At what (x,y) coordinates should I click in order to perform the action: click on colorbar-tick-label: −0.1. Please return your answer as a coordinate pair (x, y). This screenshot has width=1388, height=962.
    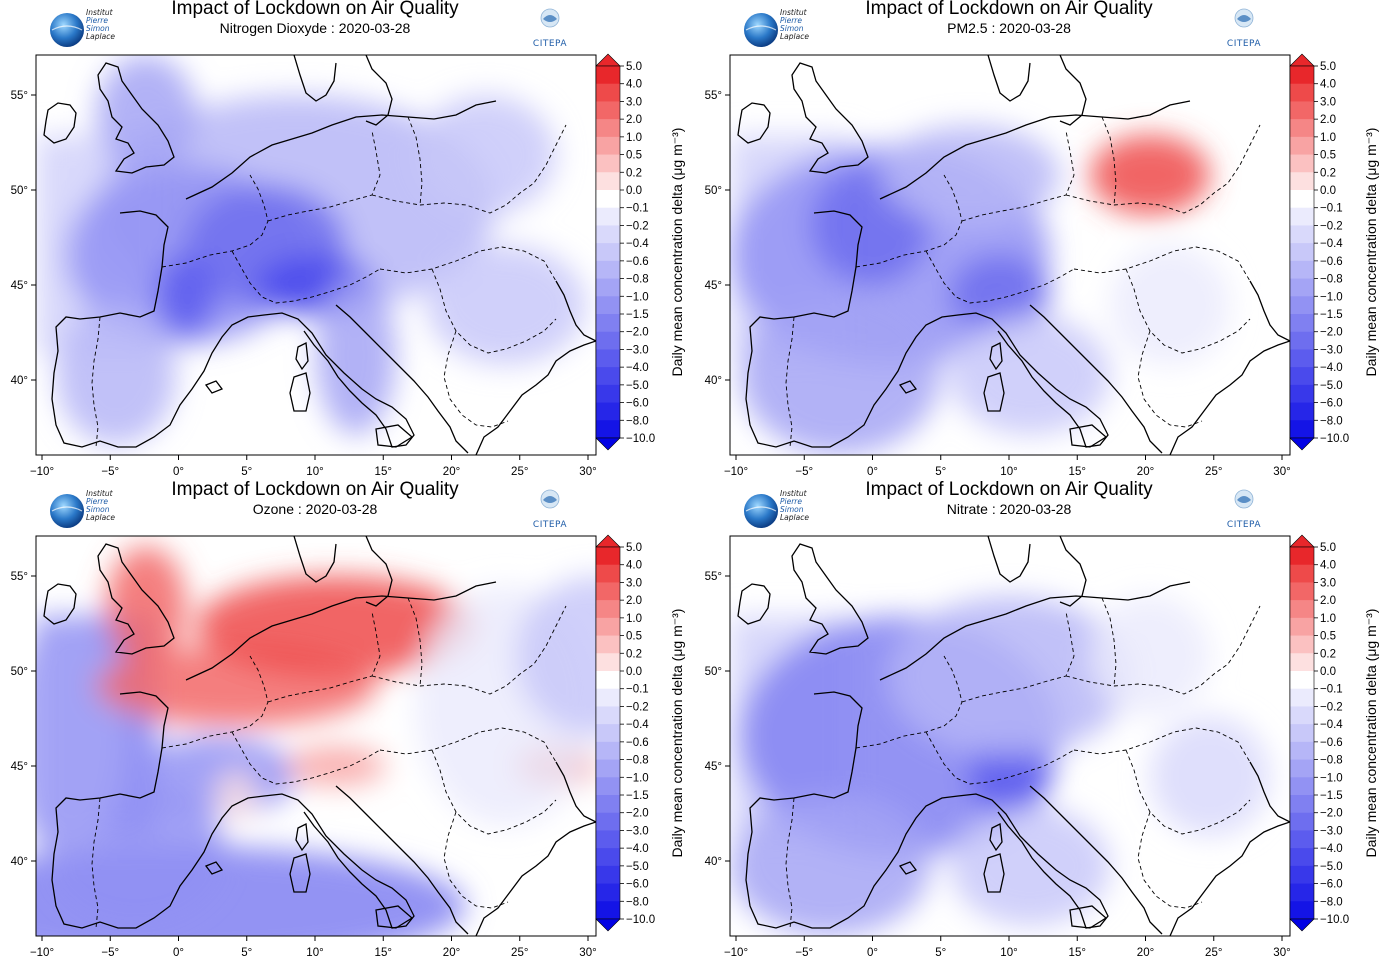
    Looking at the image, I should click on (1331, 209).